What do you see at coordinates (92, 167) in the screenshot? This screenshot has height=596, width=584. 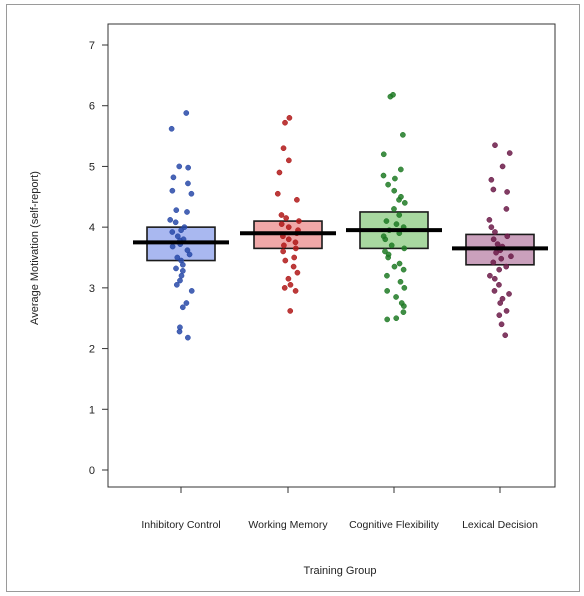 I see `y-tick-label: 5` at bounding box center [92, 167].